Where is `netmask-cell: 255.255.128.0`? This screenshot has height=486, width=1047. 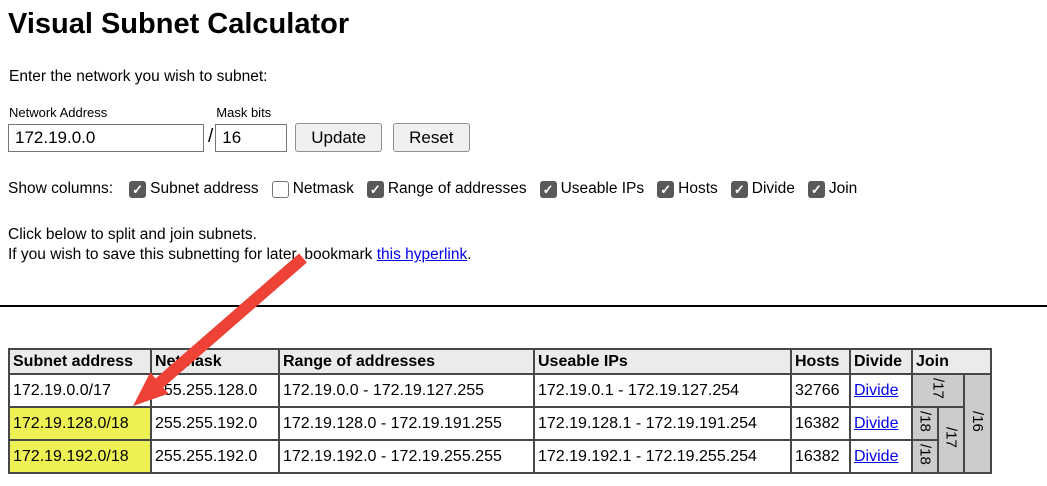 netmask-cell: 255.255.128.0 is located at coordinates (215, 391).